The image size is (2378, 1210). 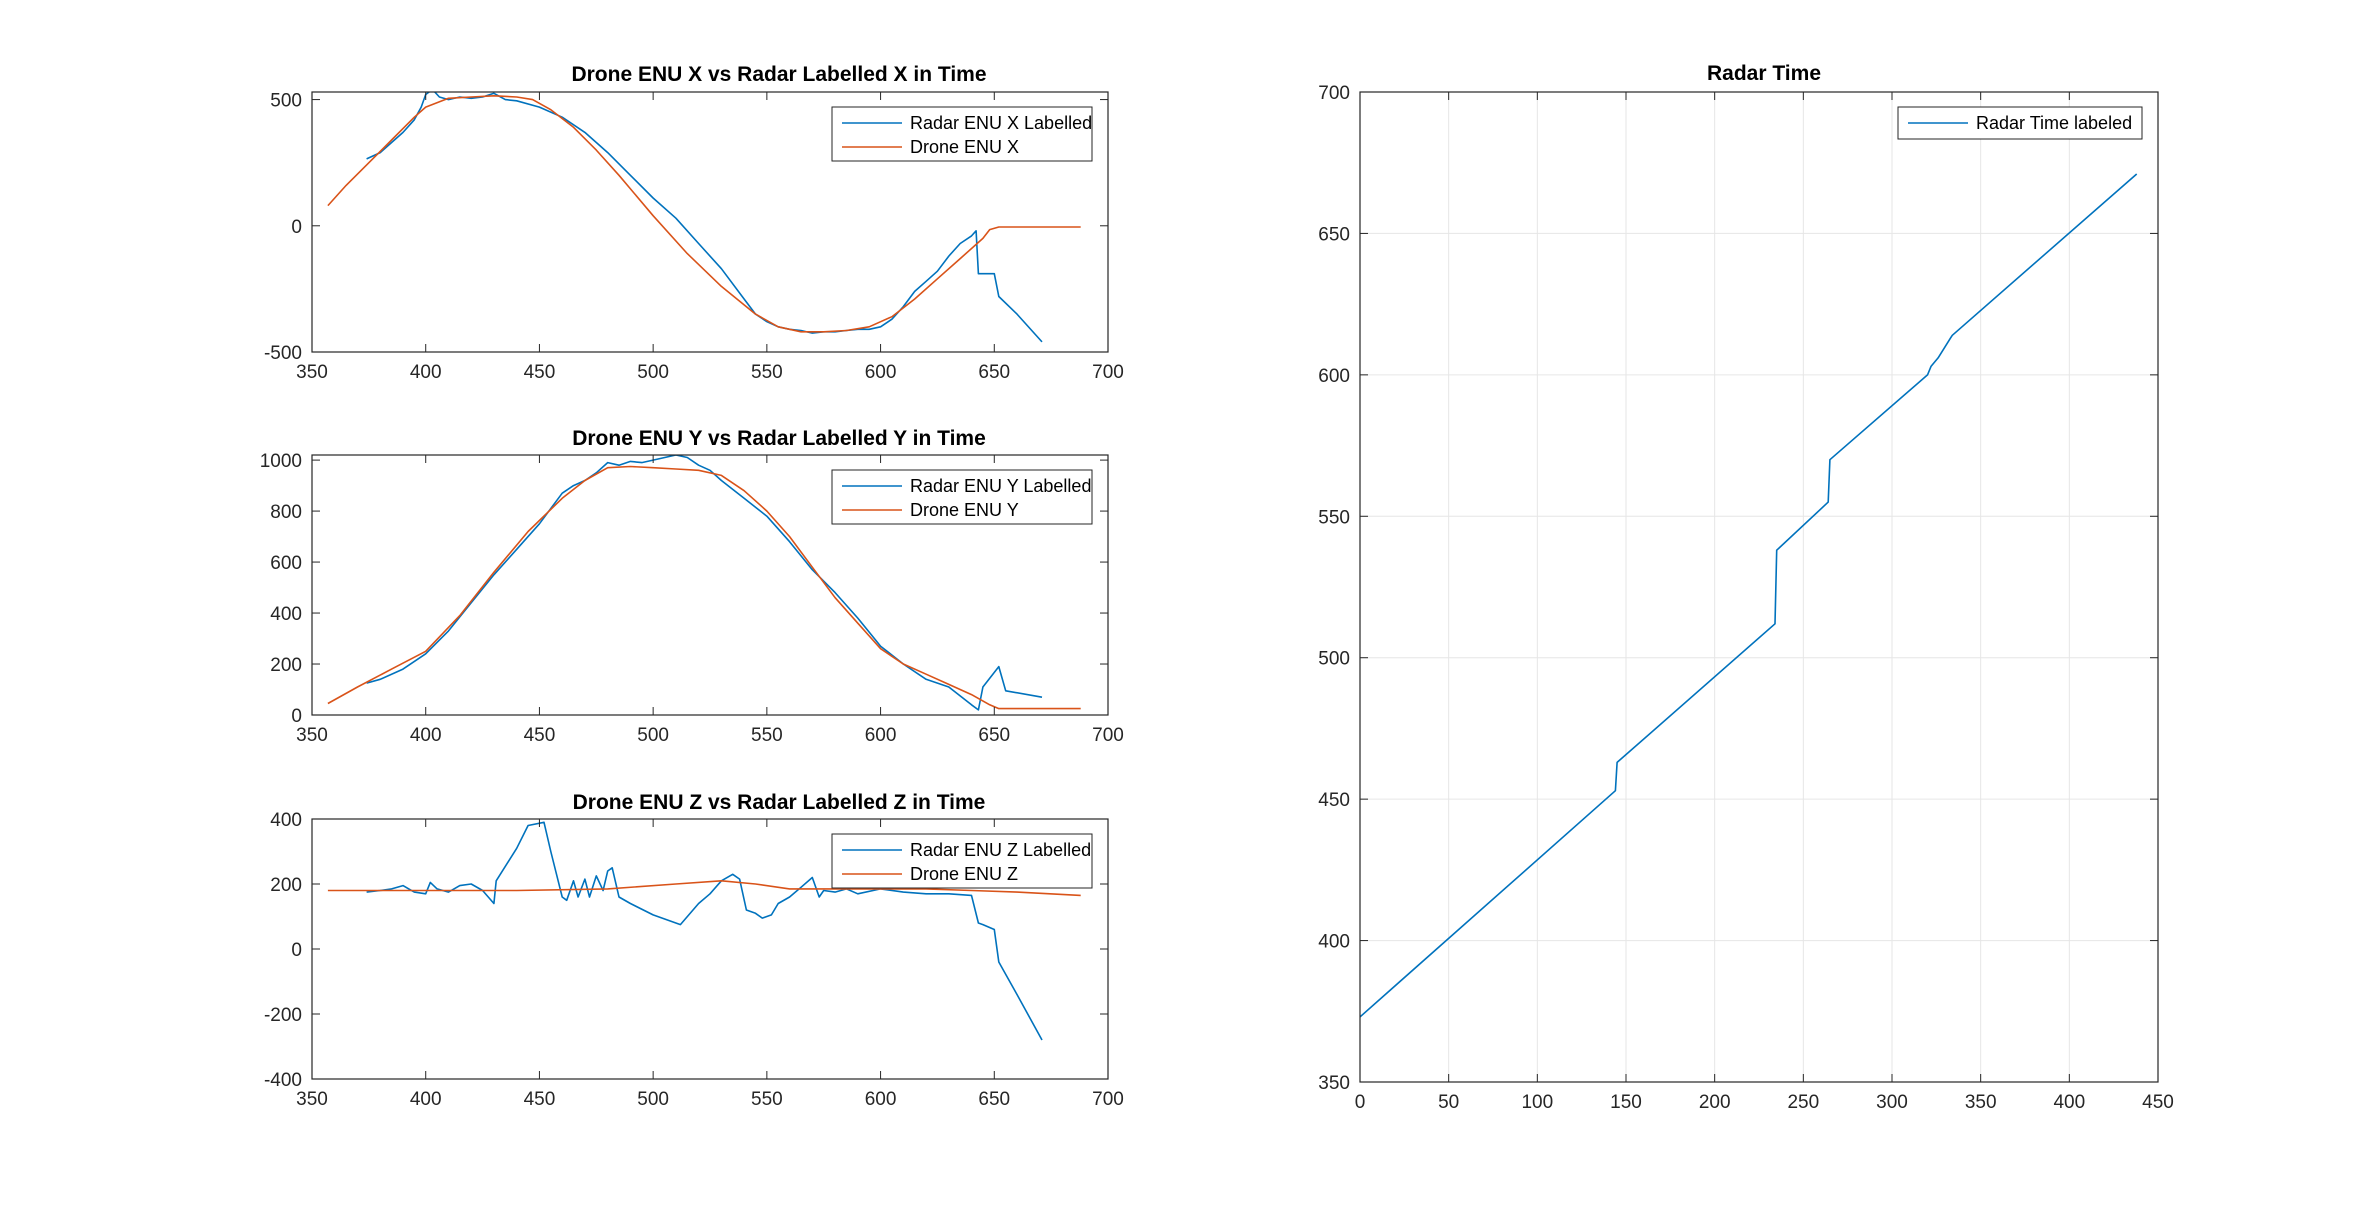 What do you see at coordinates (1334, 234) in the screenshot?
I see `y-tick-label: 650` at bounding box center [1334, 234].